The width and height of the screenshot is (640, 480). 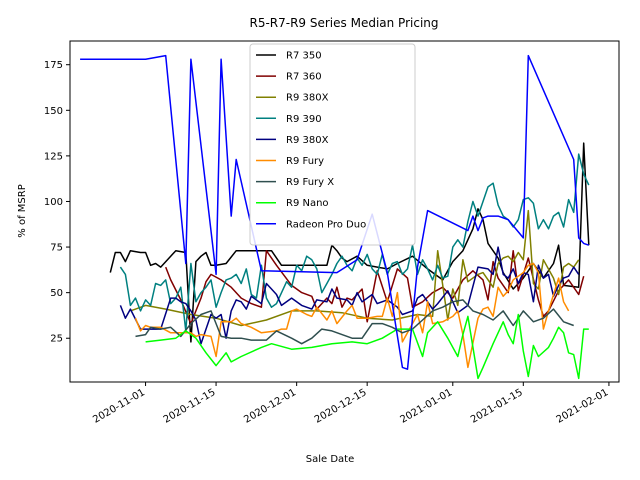 I want to click on y-tick-label: 125, so click(x=53, y=156).